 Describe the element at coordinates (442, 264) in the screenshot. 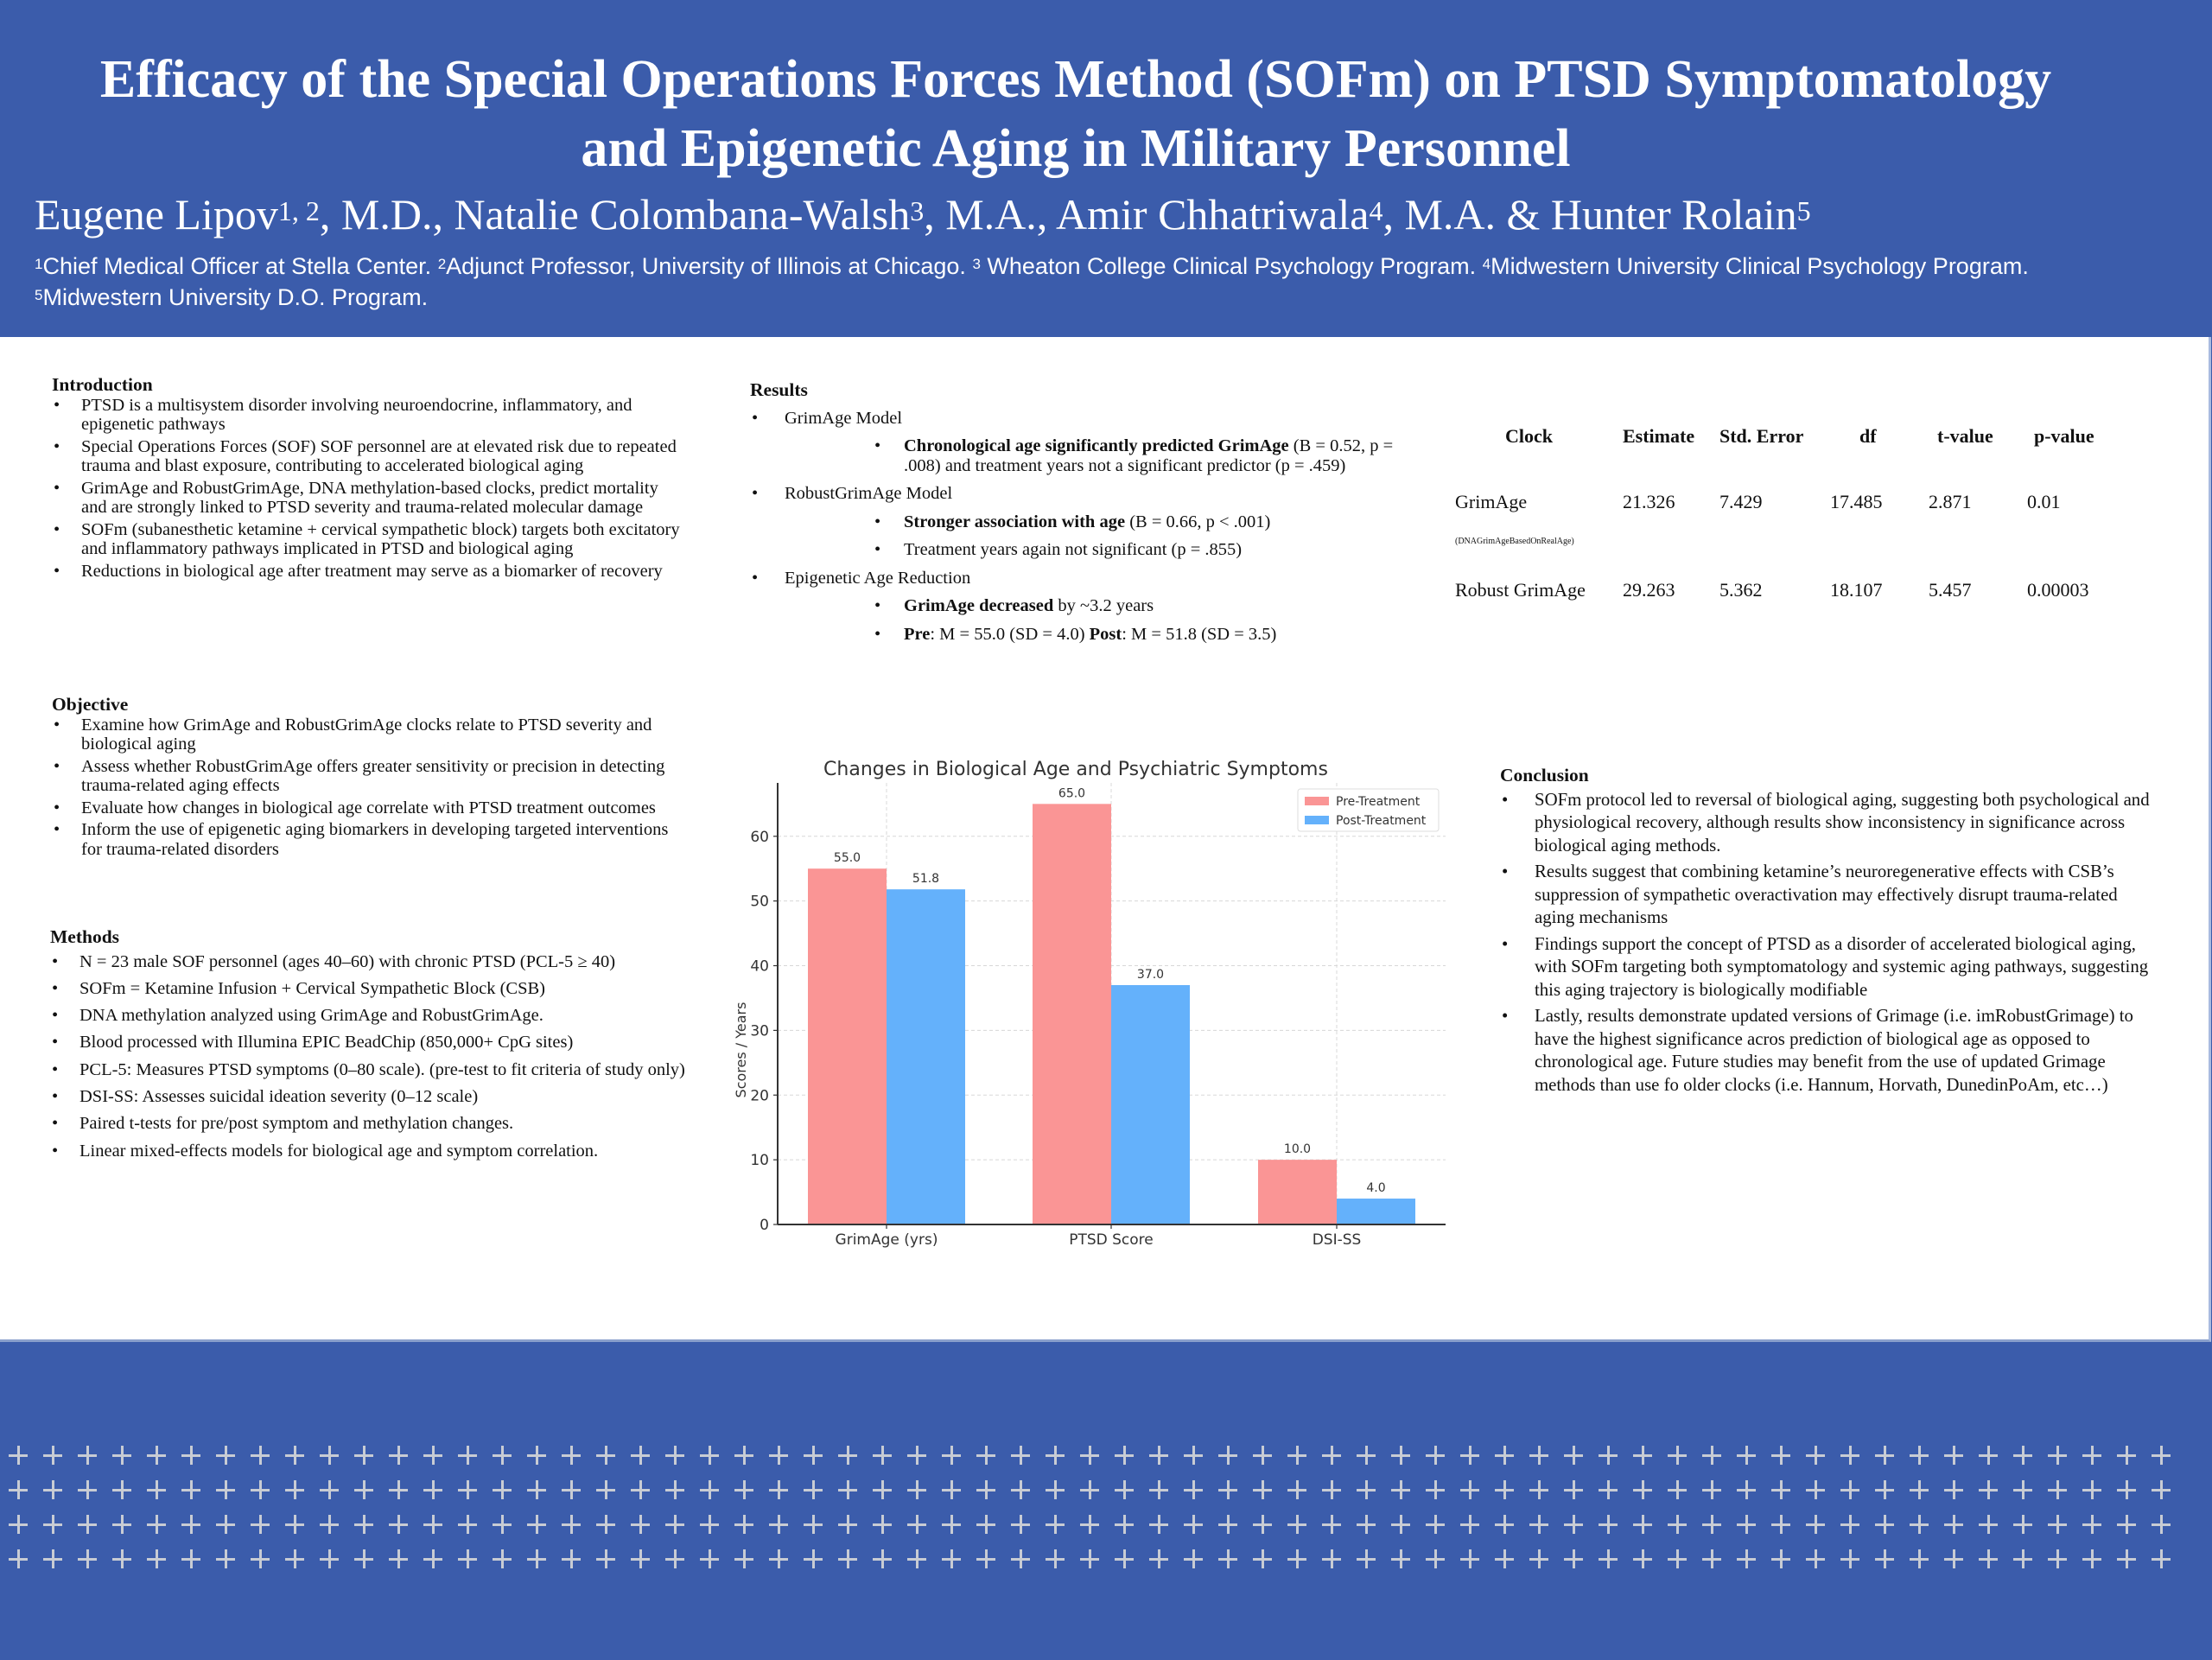

I see `affiliation-sup: 2` at that location.